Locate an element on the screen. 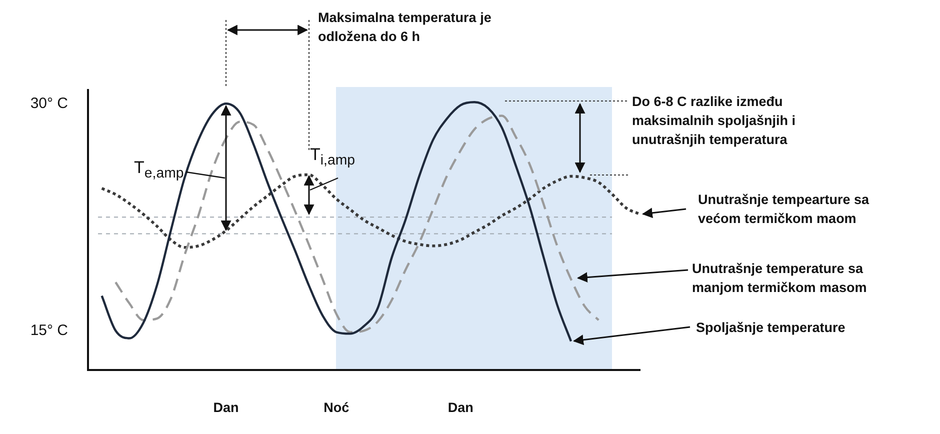 This screenshot has height=434, width=940. y-tick-label: 15° C is located at coordinates (49, 330).